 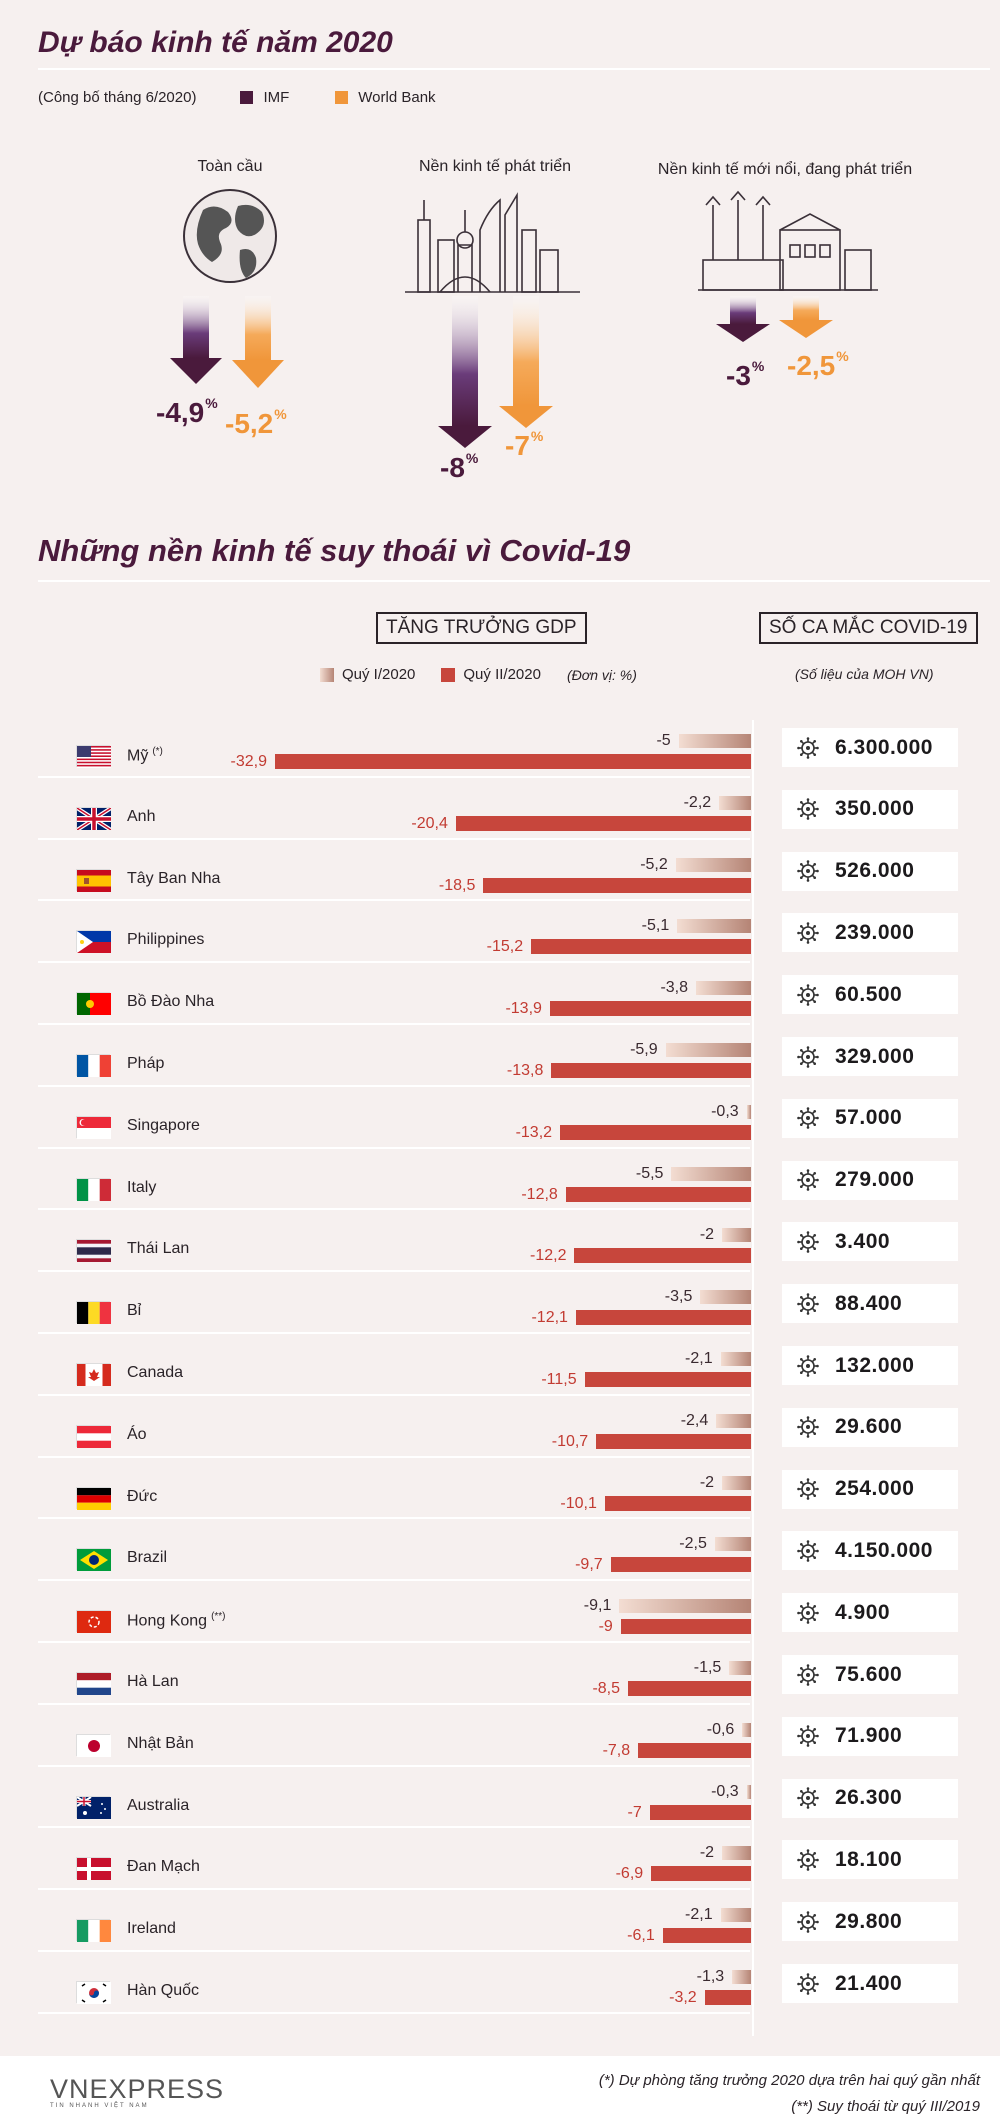 I want to click on flag-au-icon, so click(x=93, y=1807).